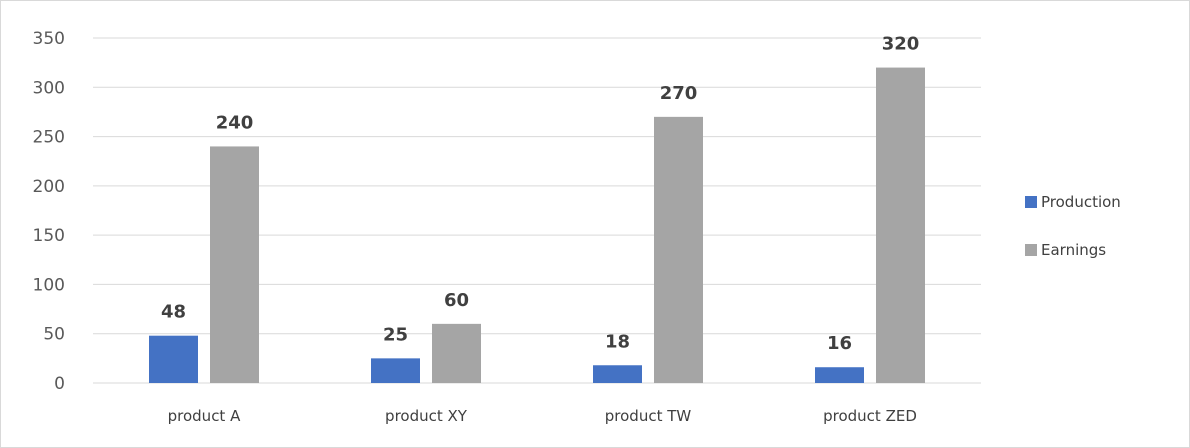 Image resolution: width=1190 pixels, height=448 pixels. What do you see at coordinates (49, 88) in the screenshot?
I see `y-tick-label: 300` at bounding box center [49, 88].